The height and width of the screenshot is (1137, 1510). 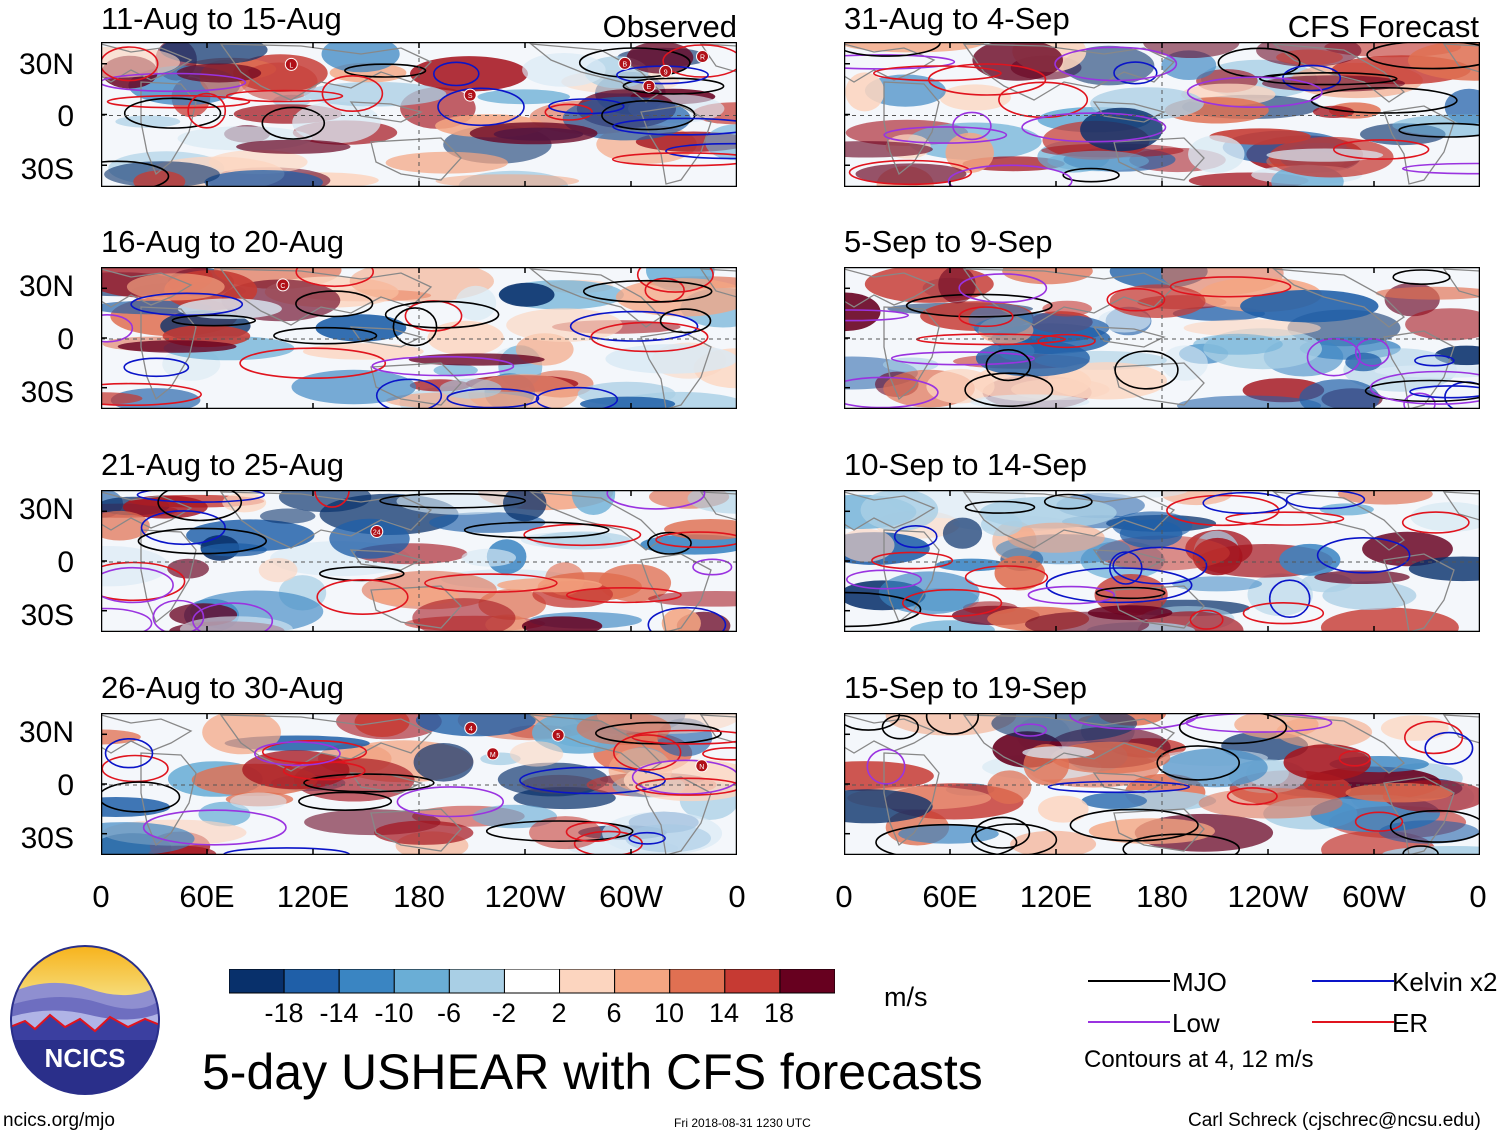 I want to click on legend-label-mjo: MJO, so click(x=1199, y=982).